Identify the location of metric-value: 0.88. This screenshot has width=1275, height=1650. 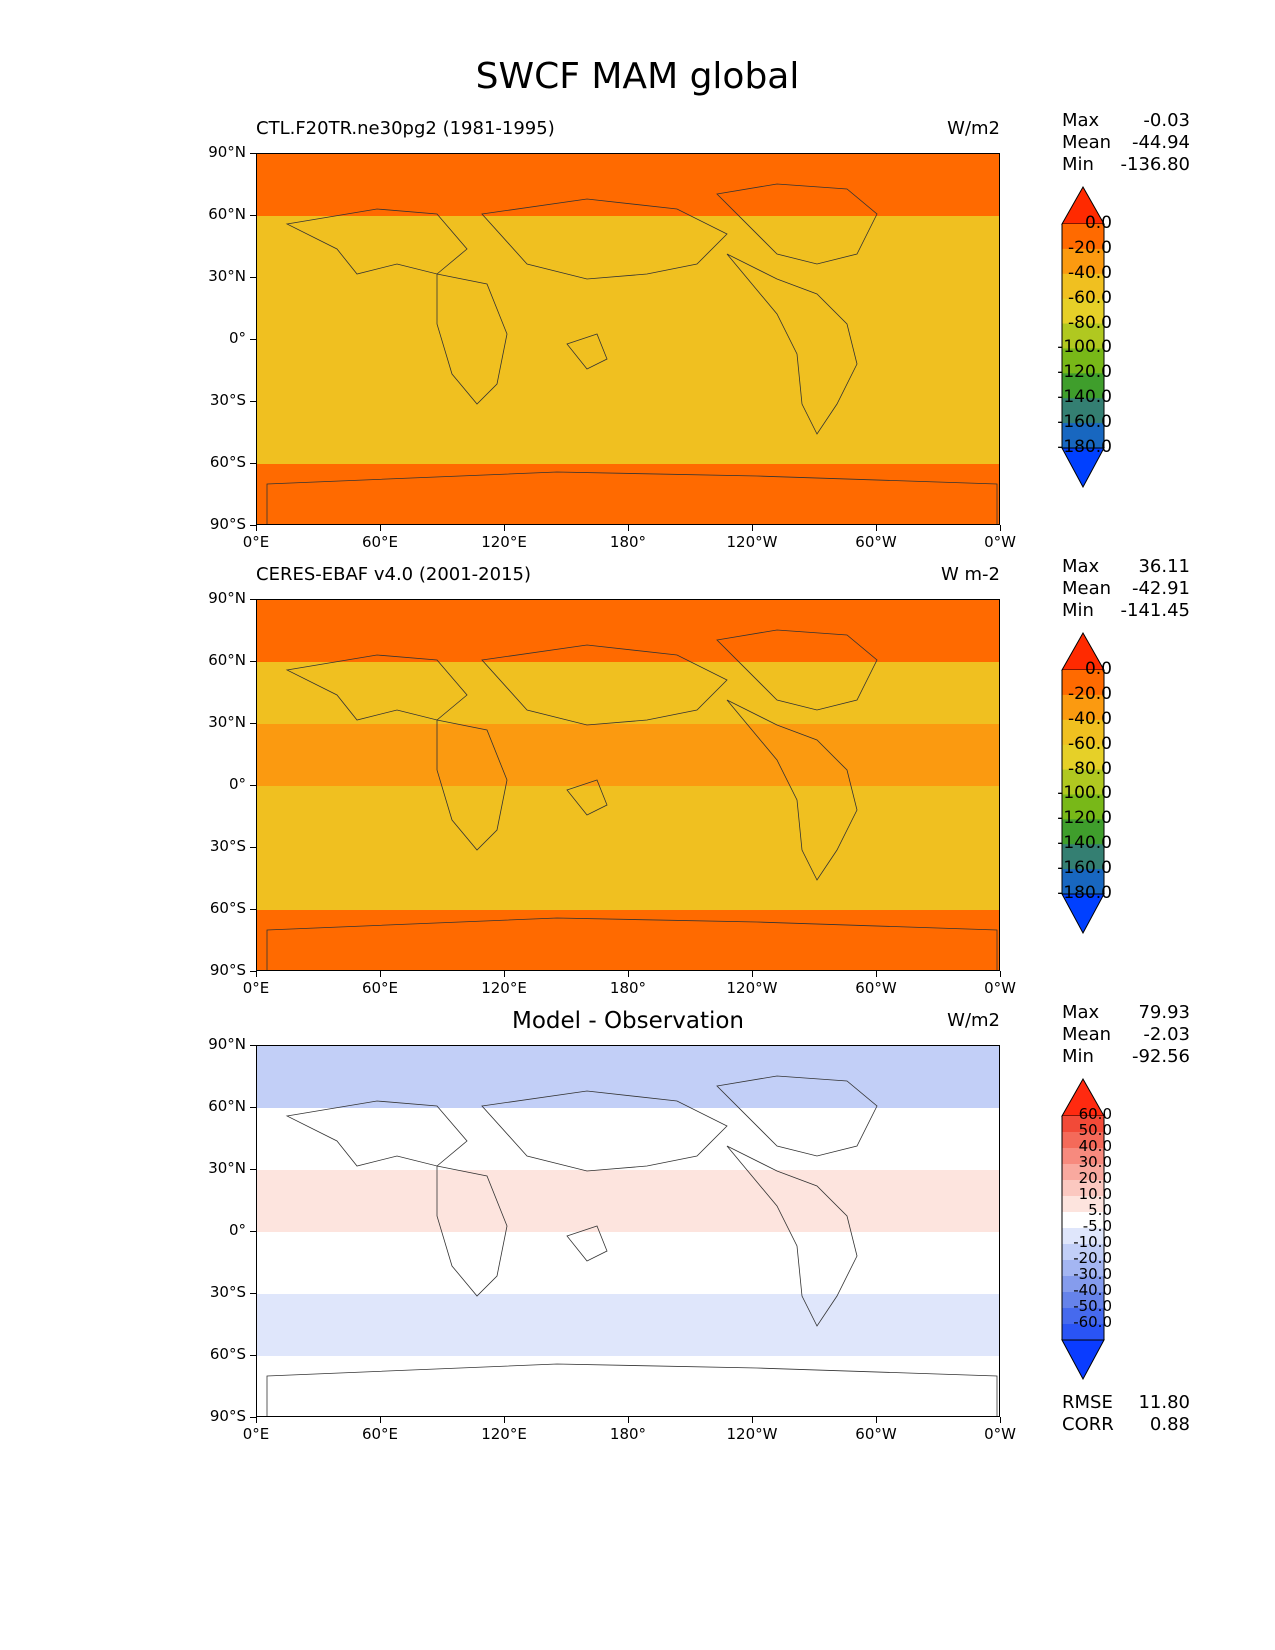
(1169, 1424).